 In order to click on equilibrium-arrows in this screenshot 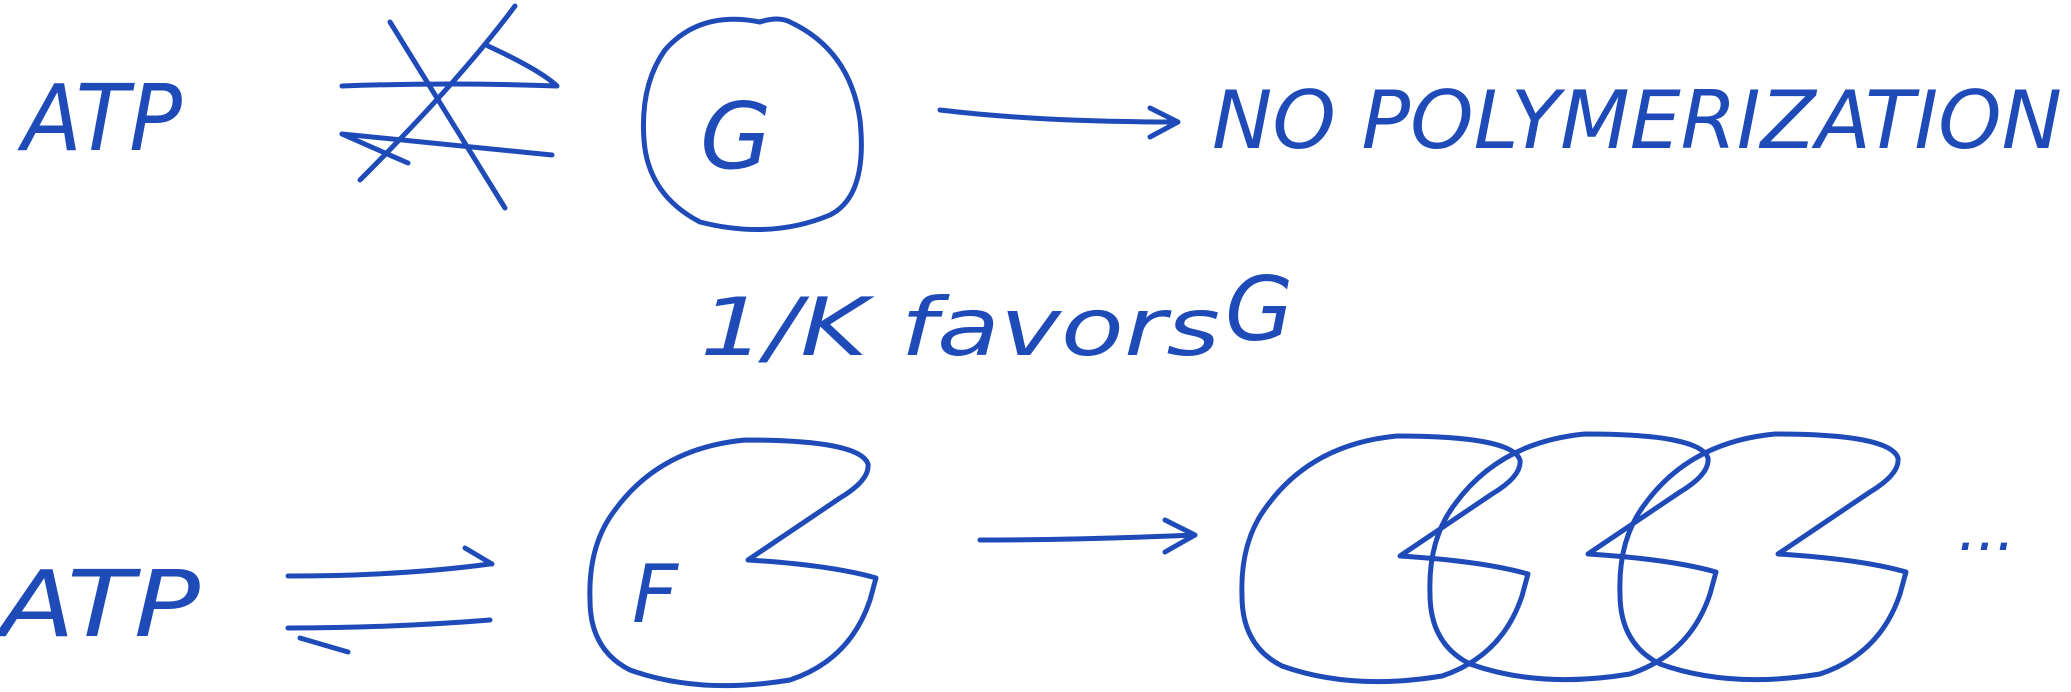, I will do `click(390, 600)`.